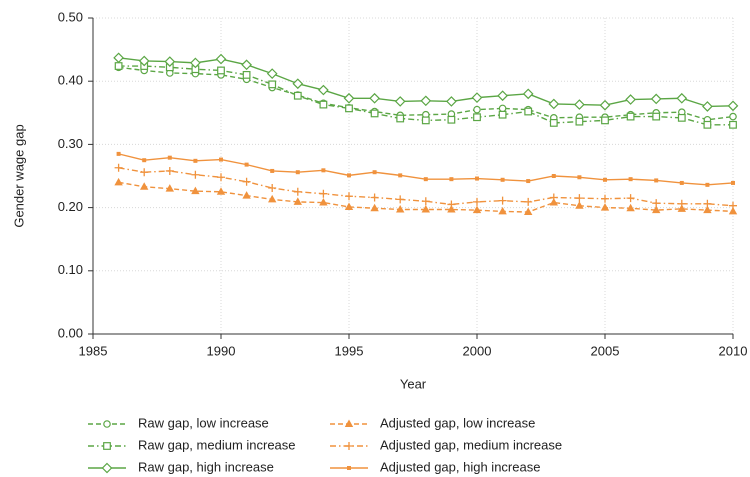 The image size is (750, 477). Describe the element at coordinates (70, 80) in the screenshot. I see `y-tick-label: 0.40` at that location.